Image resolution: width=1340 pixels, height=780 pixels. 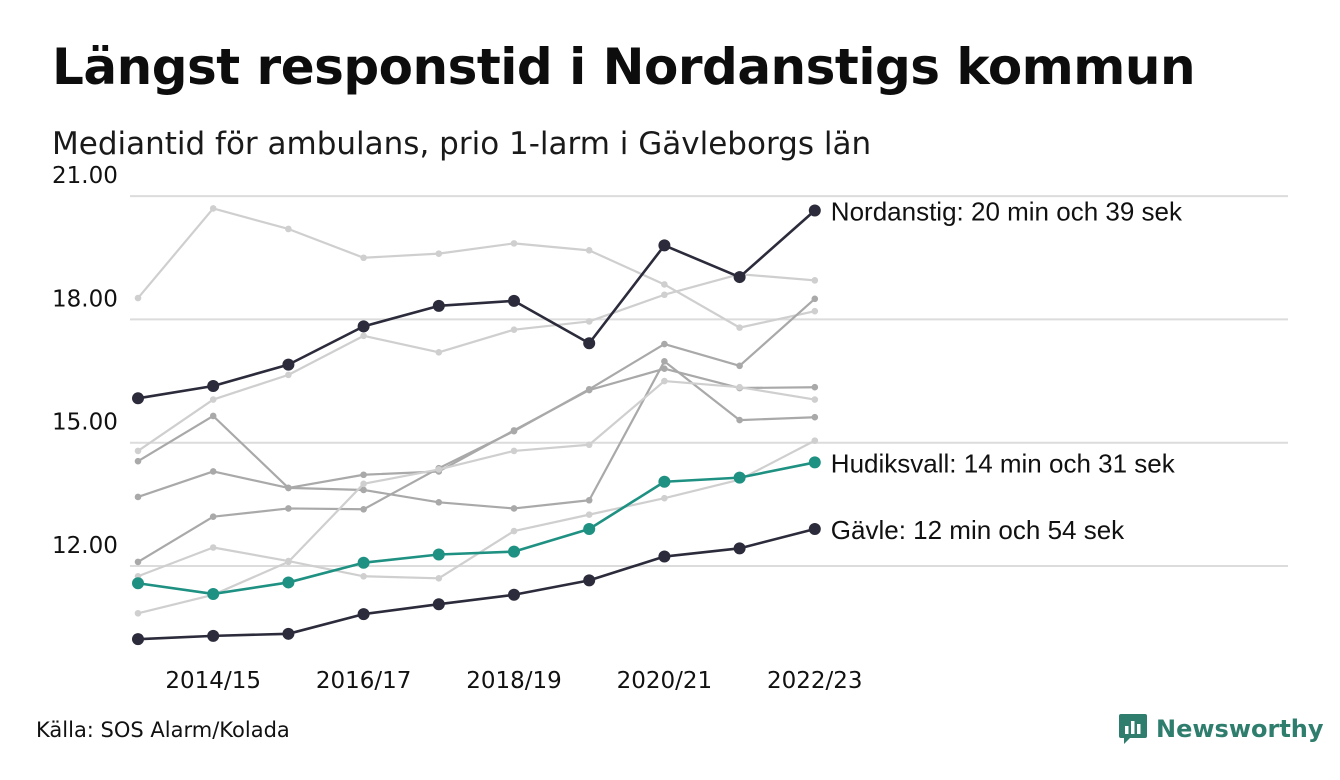 I want to click on series-end-label-0: Nordanstig: 20 min och 39 sek, so click(x=1007, y=211).